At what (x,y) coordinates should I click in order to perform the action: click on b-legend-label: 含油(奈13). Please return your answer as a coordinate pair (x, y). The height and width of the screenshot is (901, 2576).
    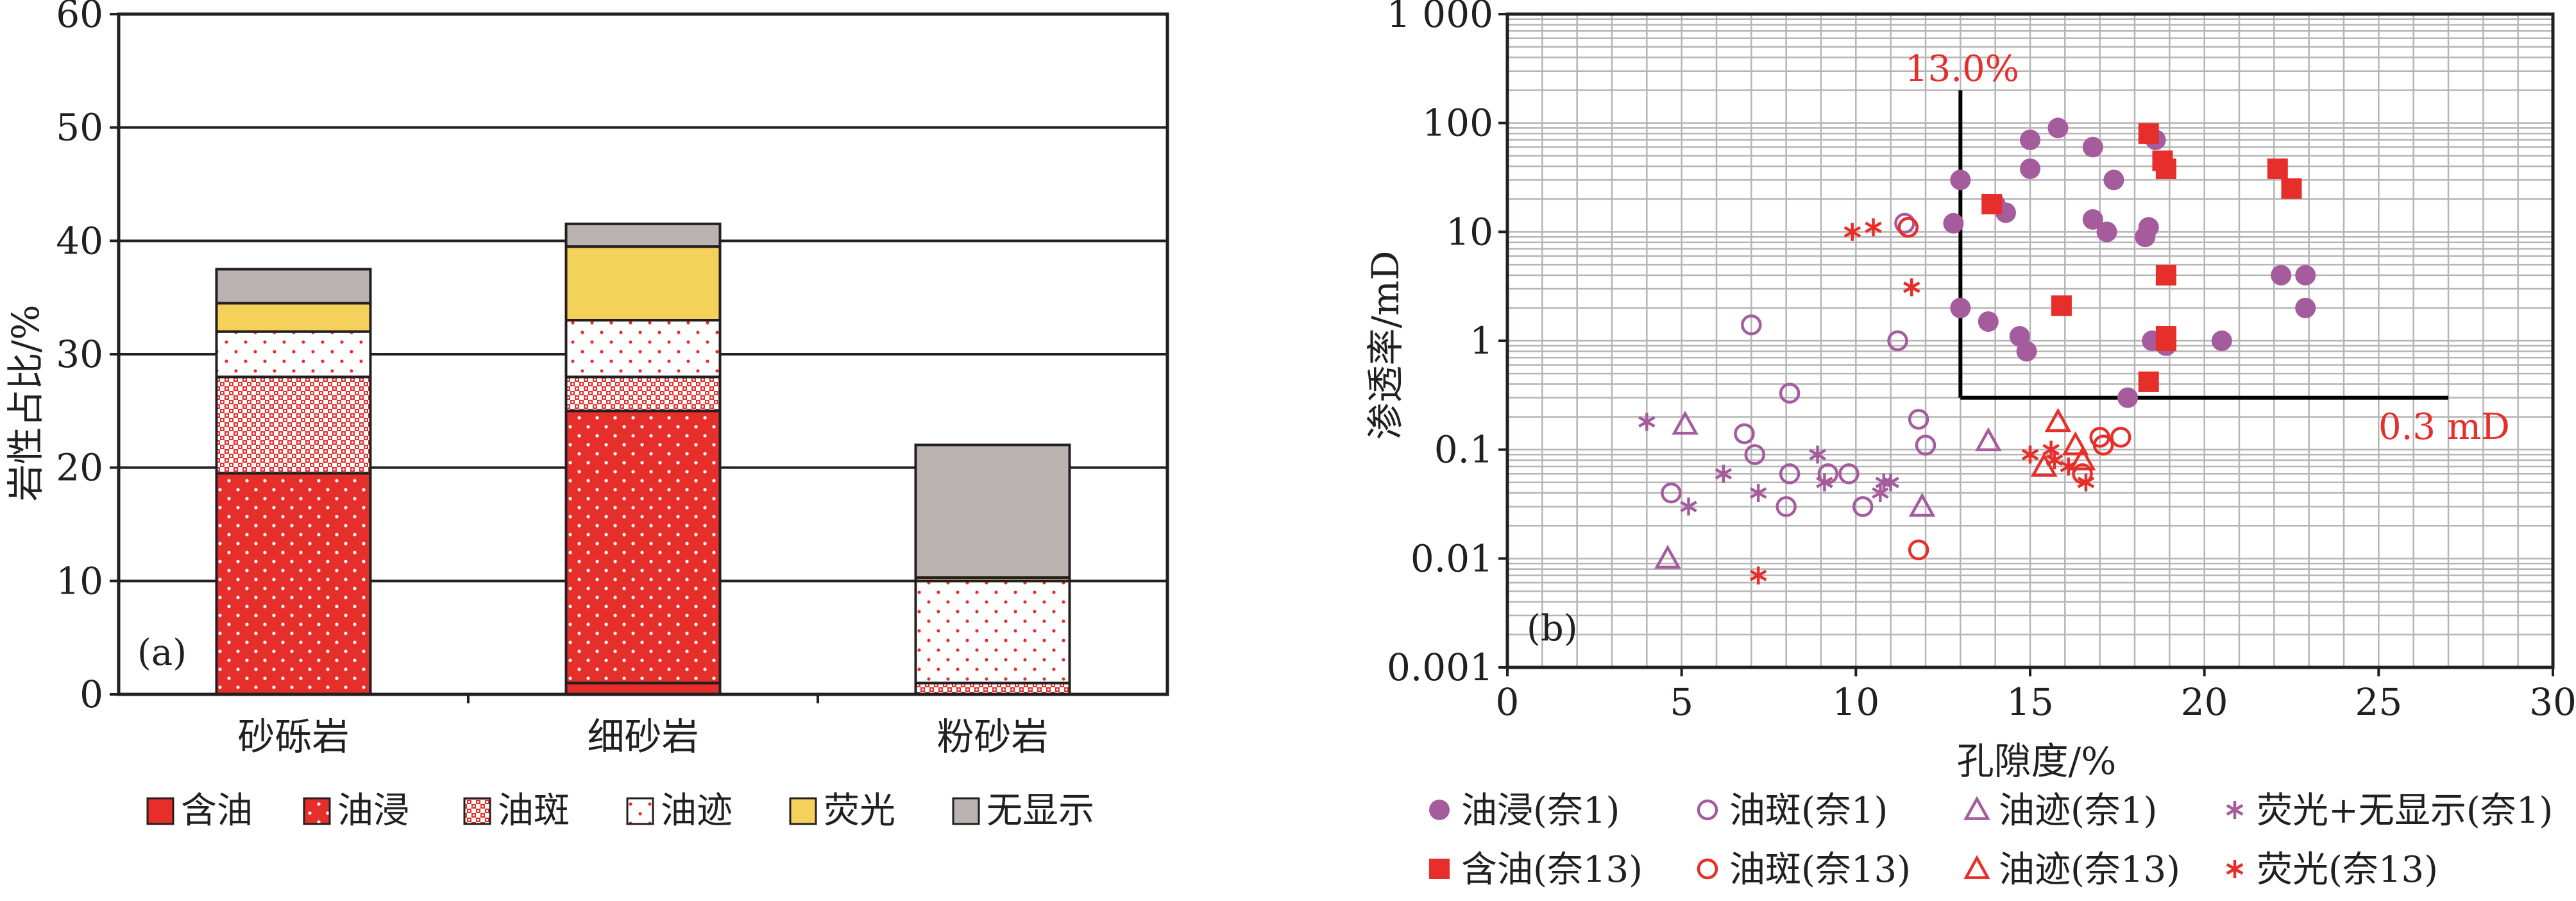
    Looking at the image, I should click on (1552, 870).